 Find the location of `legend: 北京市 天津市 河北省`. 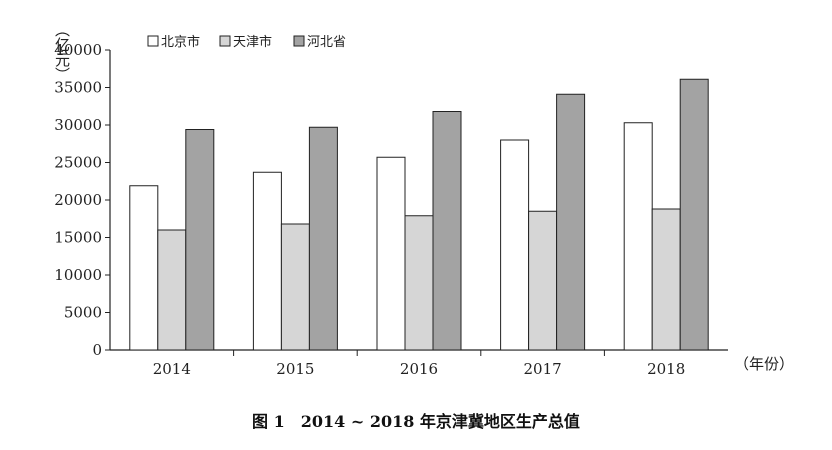

legend: 北京市 天津市 河北省 is located at coordinates (246, 42).